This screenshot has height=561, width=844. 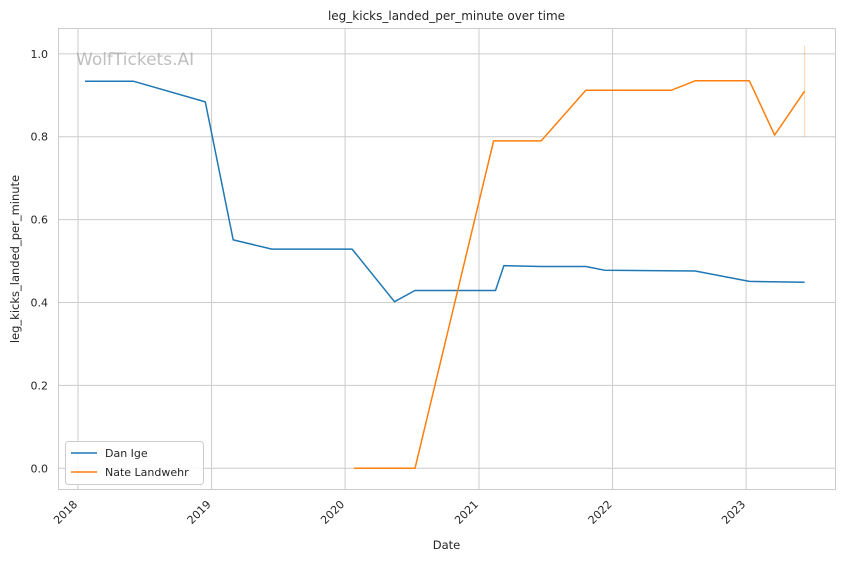 I want to click on legend-box, so click(x=134, y=463).